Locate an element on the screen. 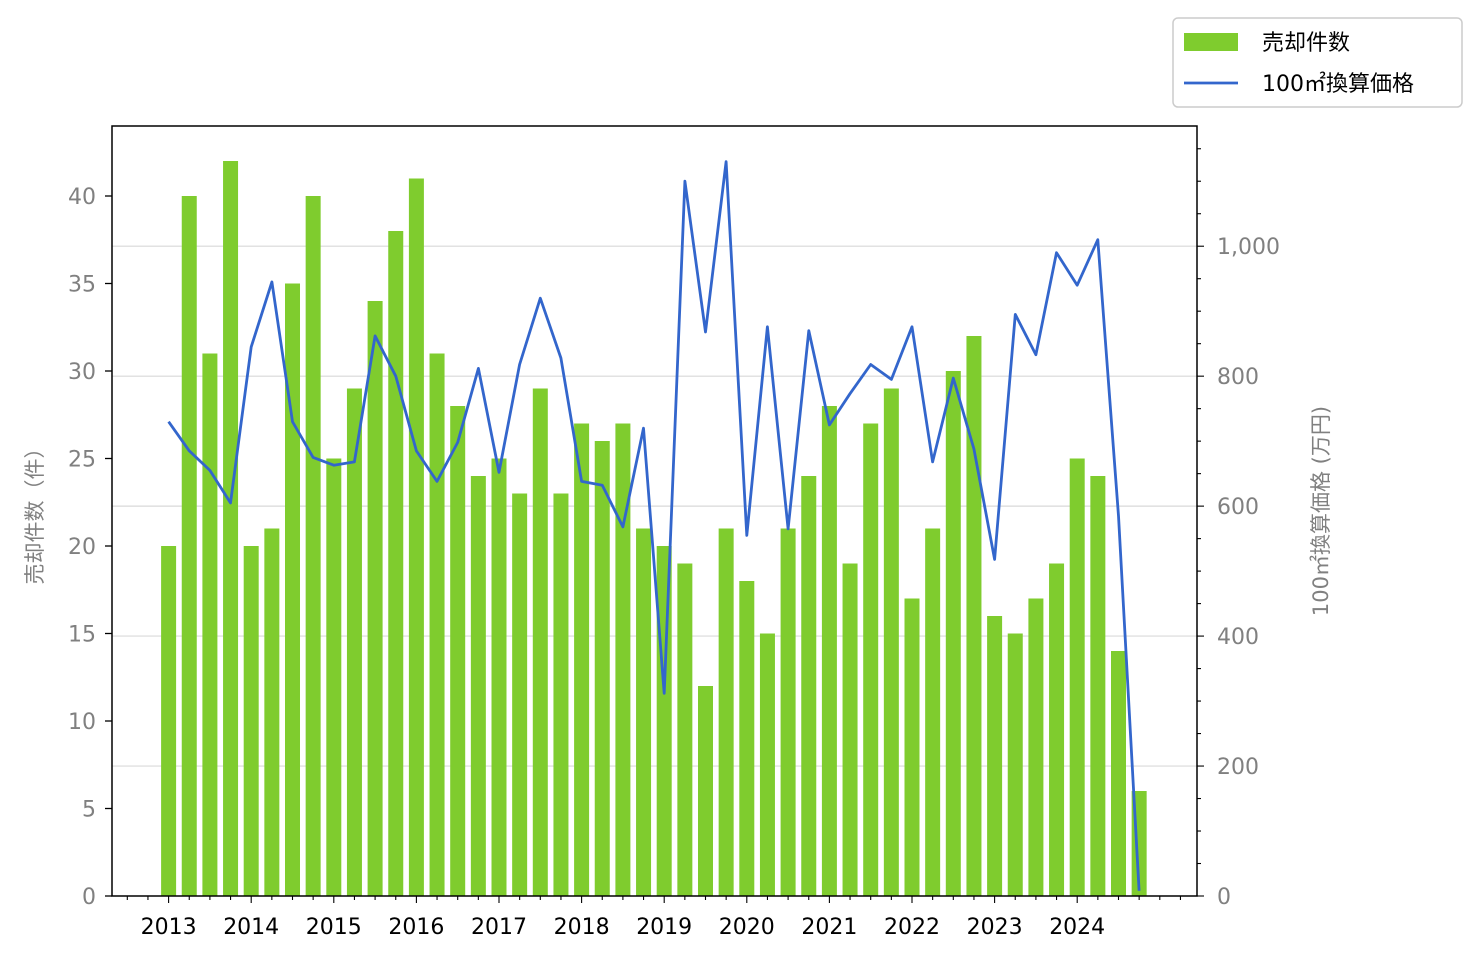 The image size is (1483, 961). right-tick-label: 200 is located at coordinates (1238, 767).